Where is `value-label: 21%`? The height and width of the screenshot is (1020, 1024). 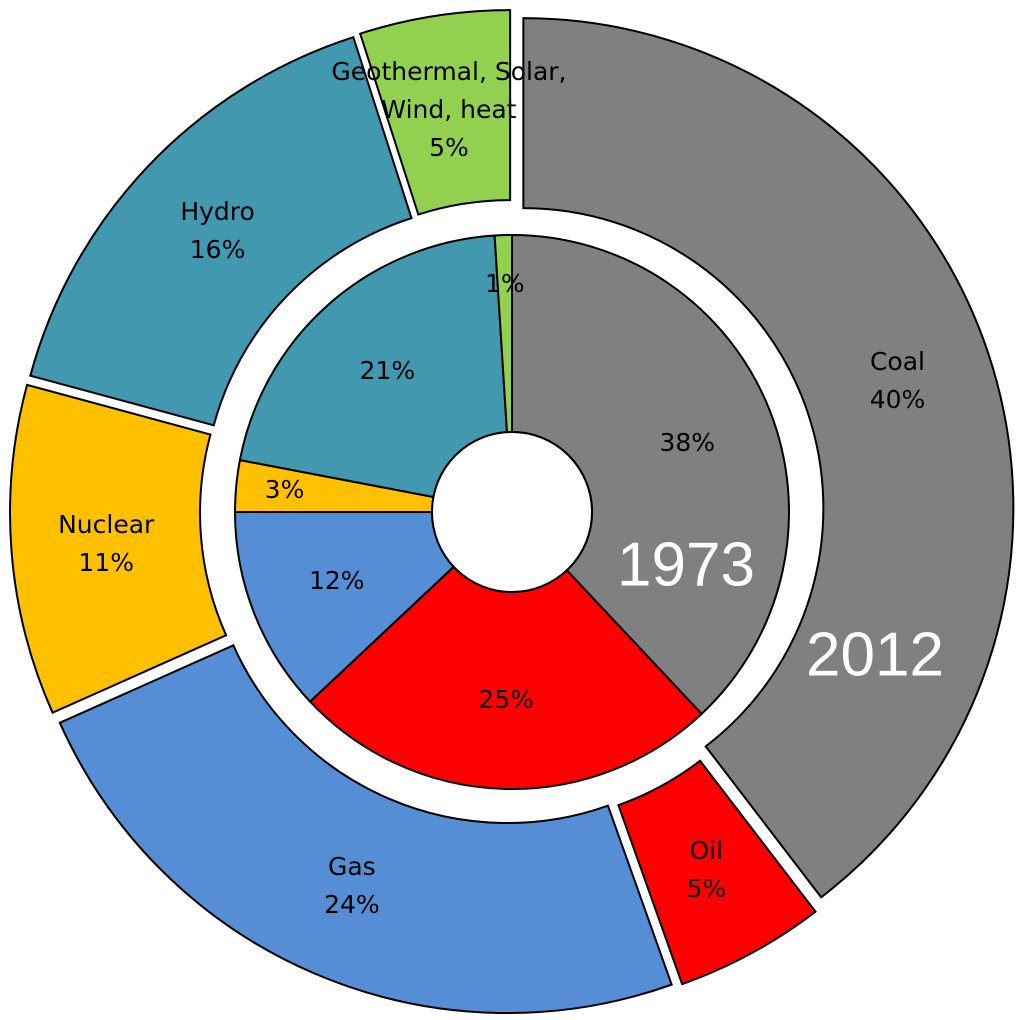 value-label: 21% is located at coordinates (387, 370).